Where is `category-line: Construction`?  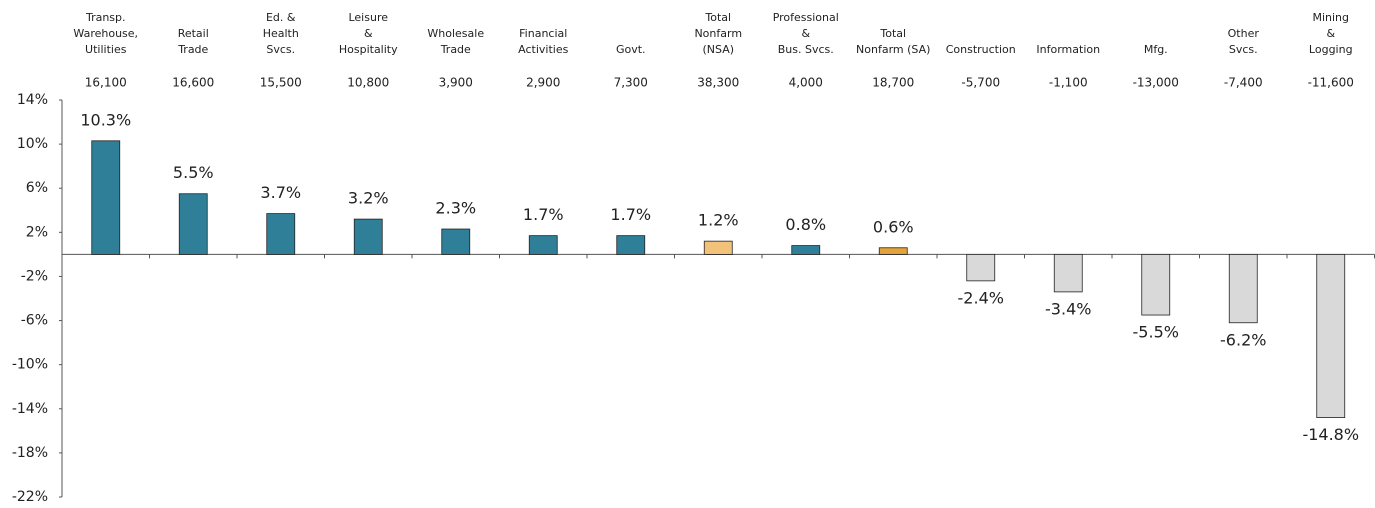 category-line: Construction is located at coordinates (981, 49).